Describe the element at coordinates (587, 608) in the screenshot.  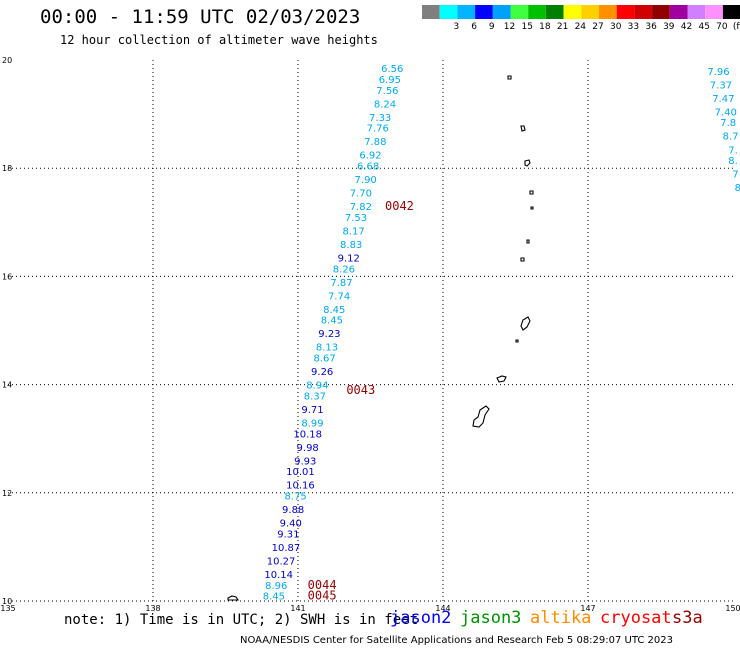
I see `x-tick-label: 147` at that location.